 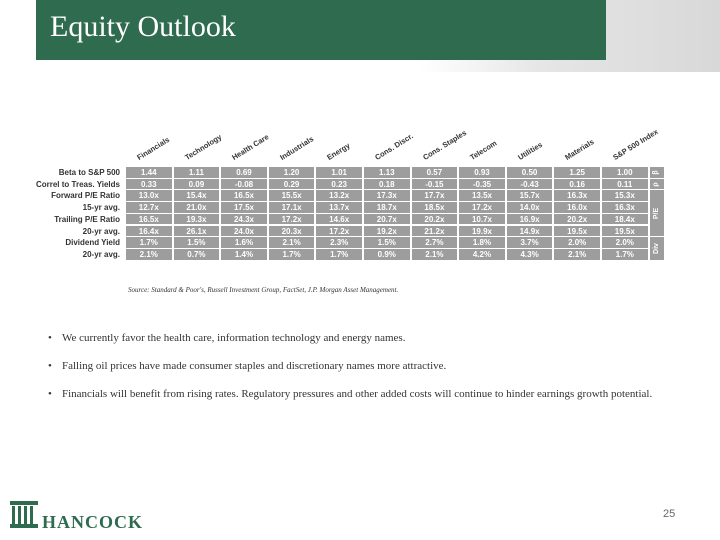 I want to click on table-cell: 13.2x, so click(x=339, y=196).